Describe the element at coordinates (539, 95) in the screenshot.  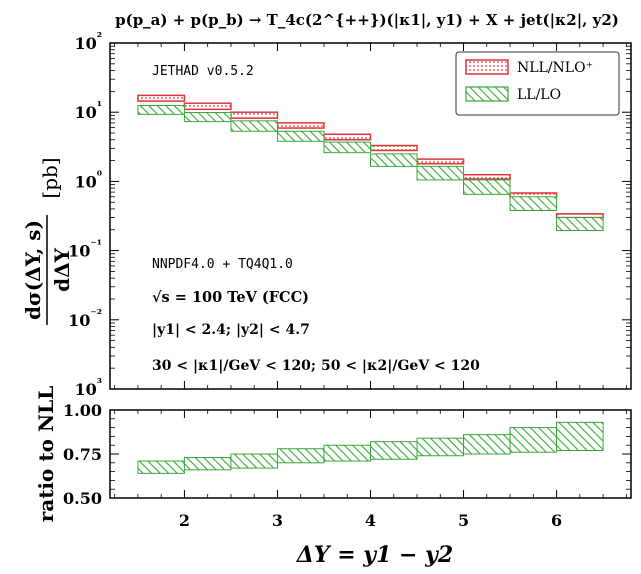
I see `legend-label-ll: LL/LO` at that location.